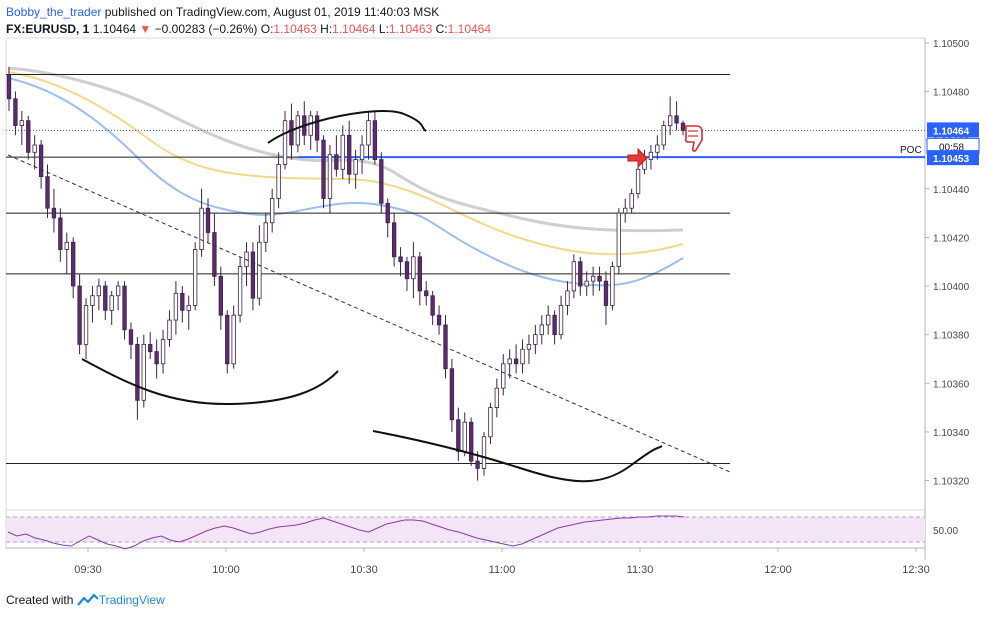  I want to click on right-bottom-curve, so click(517, 456).